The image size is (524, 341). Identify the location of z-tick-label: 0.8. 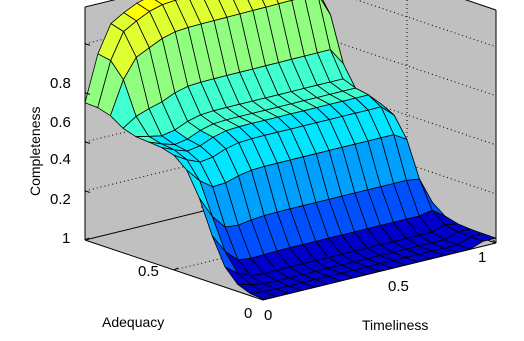
(60, 83).